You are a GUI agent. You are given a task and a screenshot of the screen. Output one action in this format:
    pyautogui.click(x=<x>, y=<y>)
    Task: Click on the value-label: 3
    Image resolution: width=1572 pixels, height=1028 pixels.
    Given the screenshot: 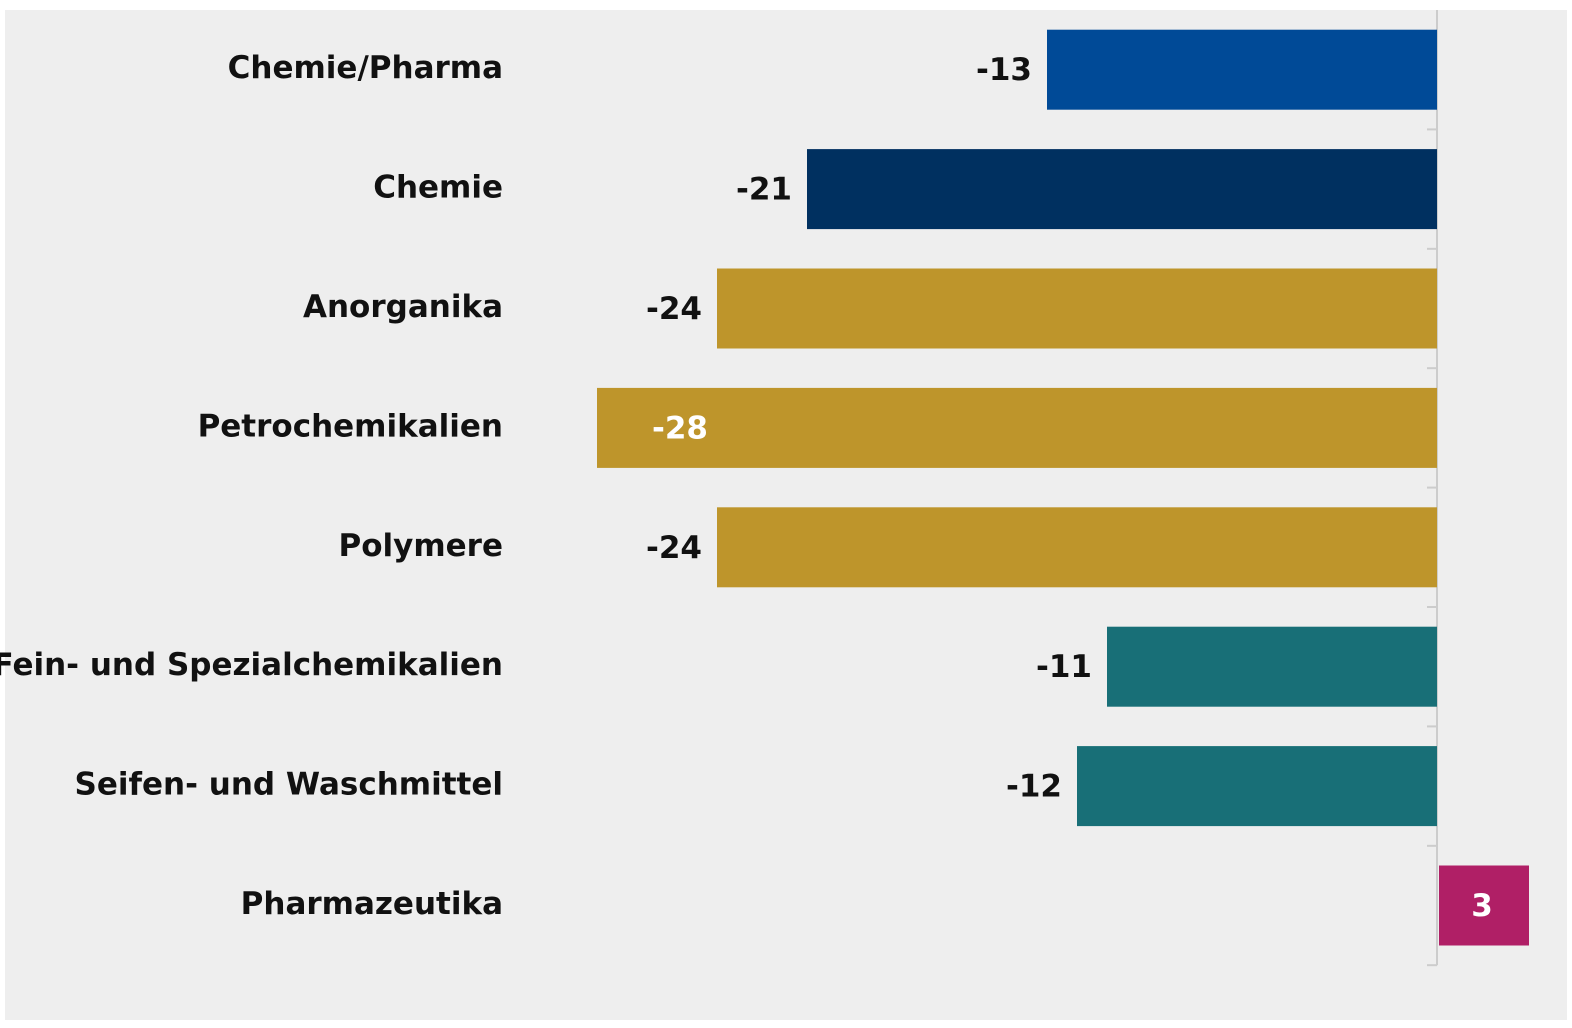 What is the action you would take?
    pyautogui.click(x=1482, y=906)
    